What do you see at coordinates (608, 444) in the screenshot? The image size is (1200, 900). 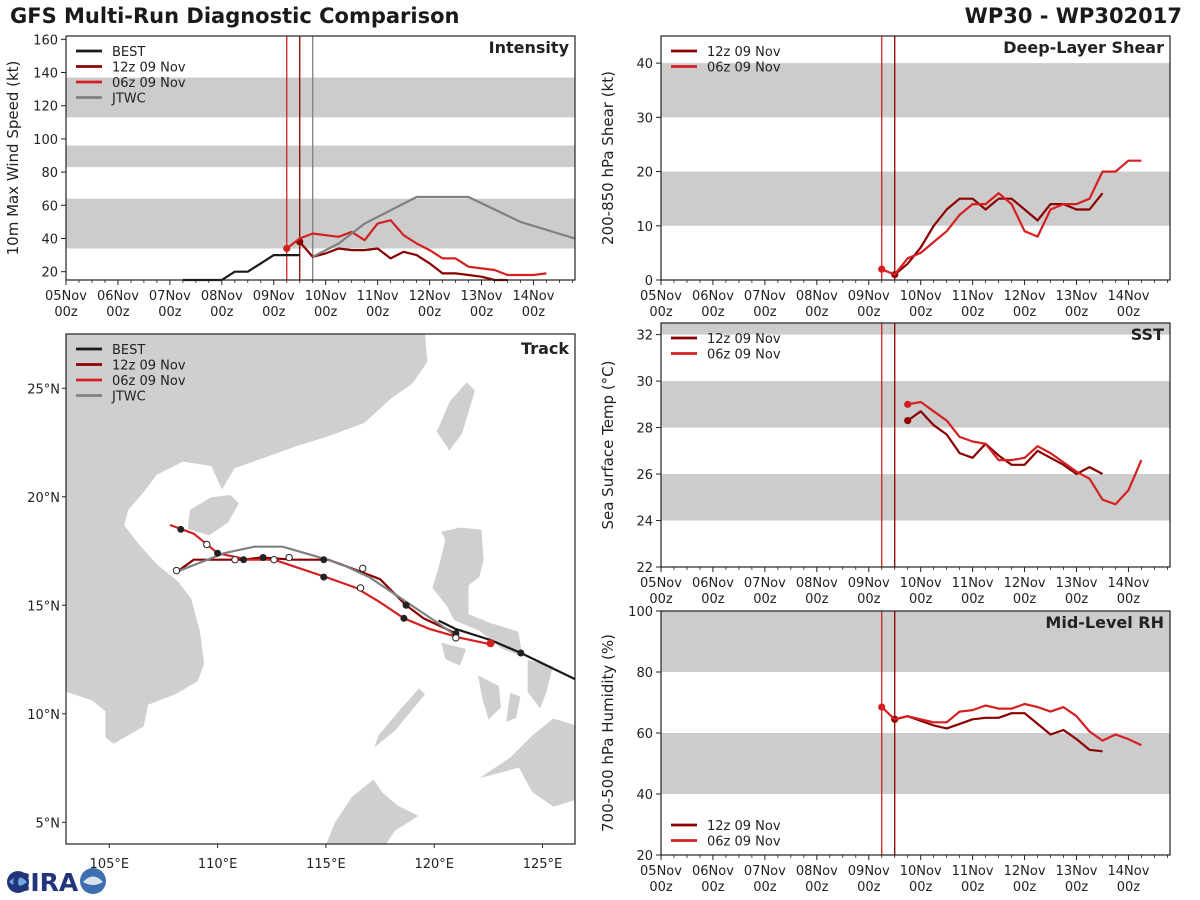 I see `sst-ylabel: Sea Surface Temp (°C)` at bounding box center [608, 444].